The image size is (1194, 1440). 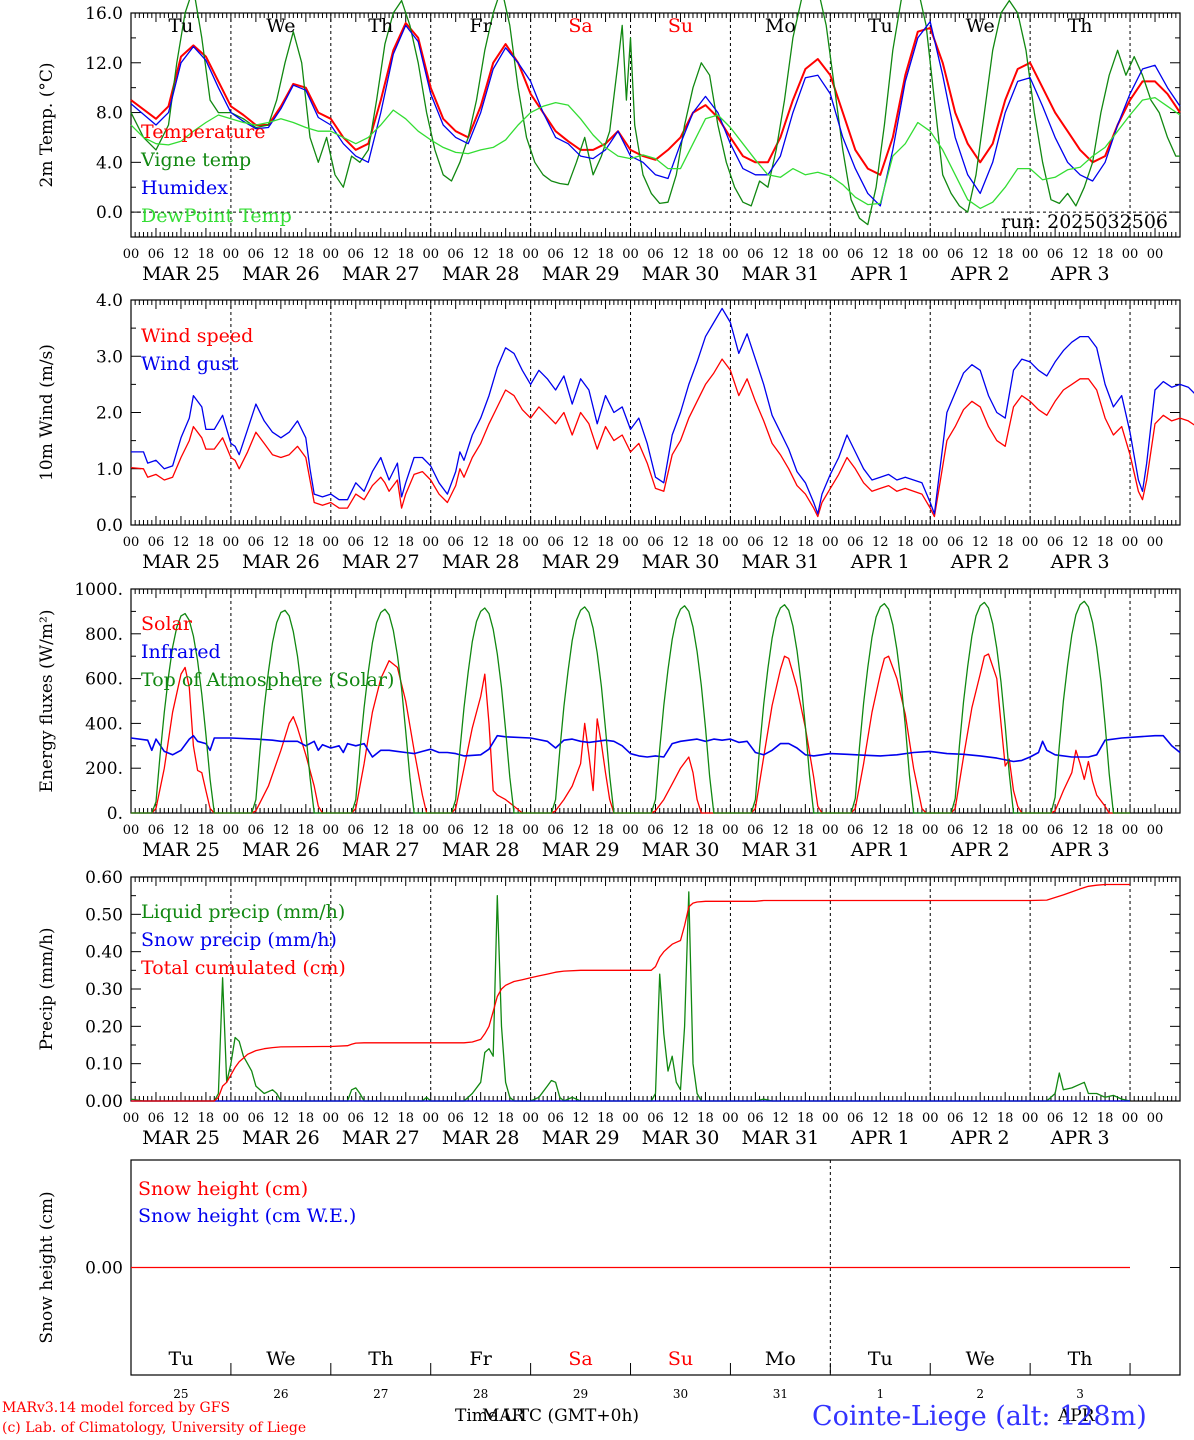 What do you see at coordinates (680, 1359) in the screenshot?
I see `weekday-label: Su` at bounding box center [680, 1359].